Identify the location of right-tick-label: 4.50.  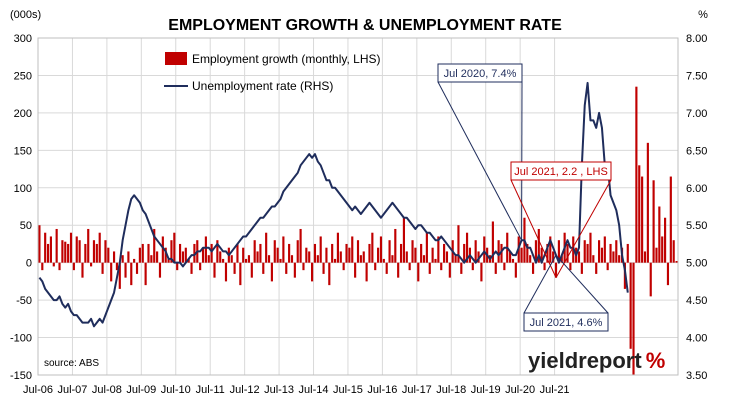
(696, 301).